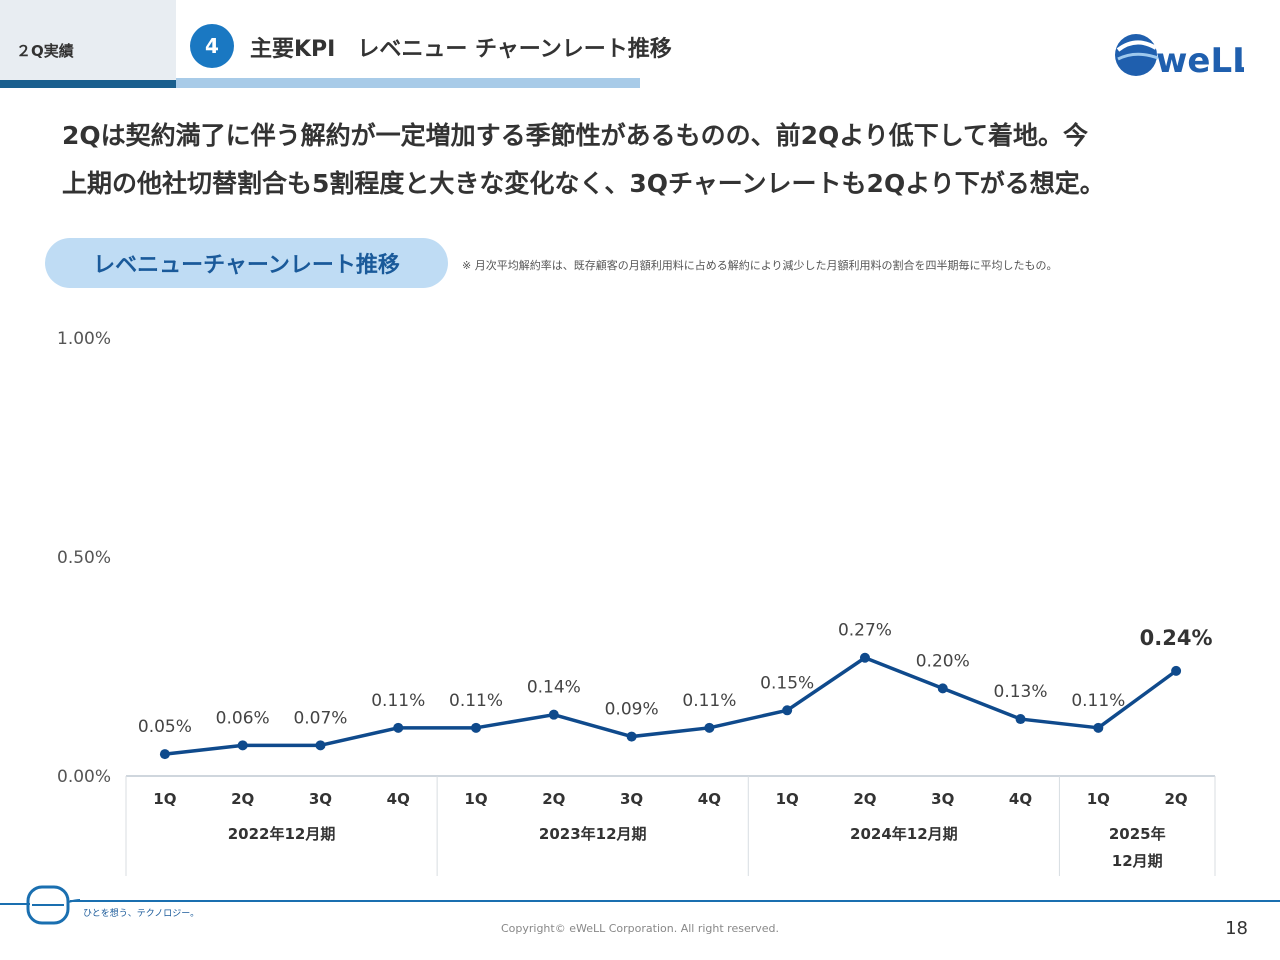  I want to click on footer-tagline: ひとを想う、テクノロジー。, so click(141, 914).